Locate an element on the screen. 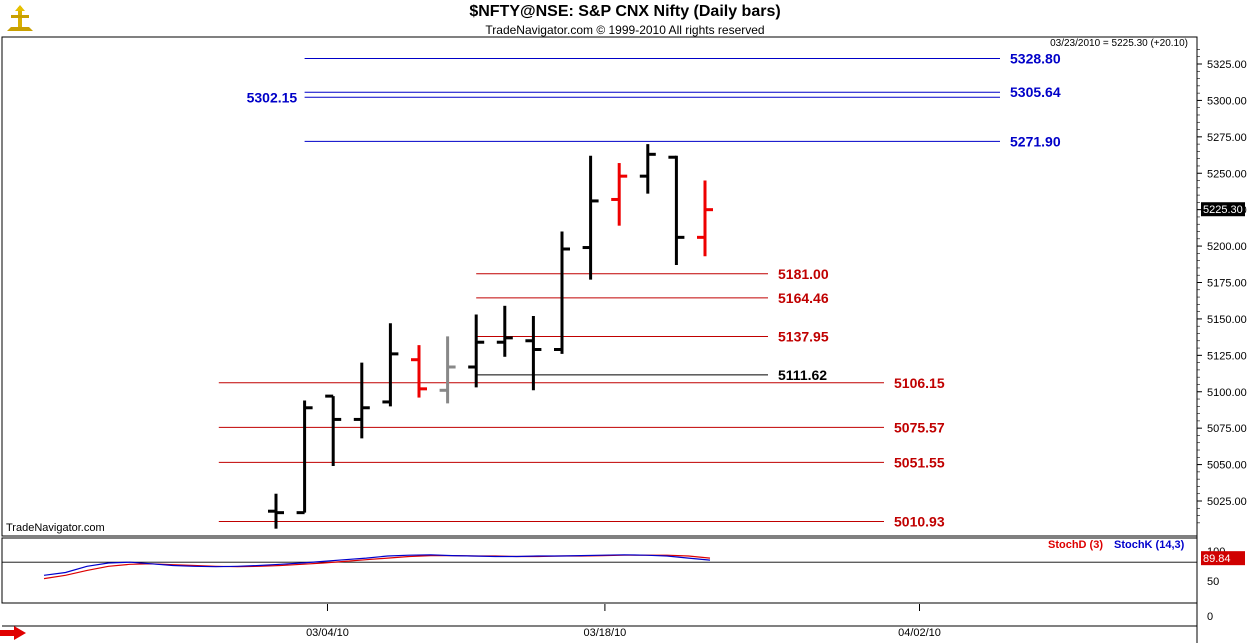  y-tick-label: 5275.00 is located at coordinates (1227, 138).